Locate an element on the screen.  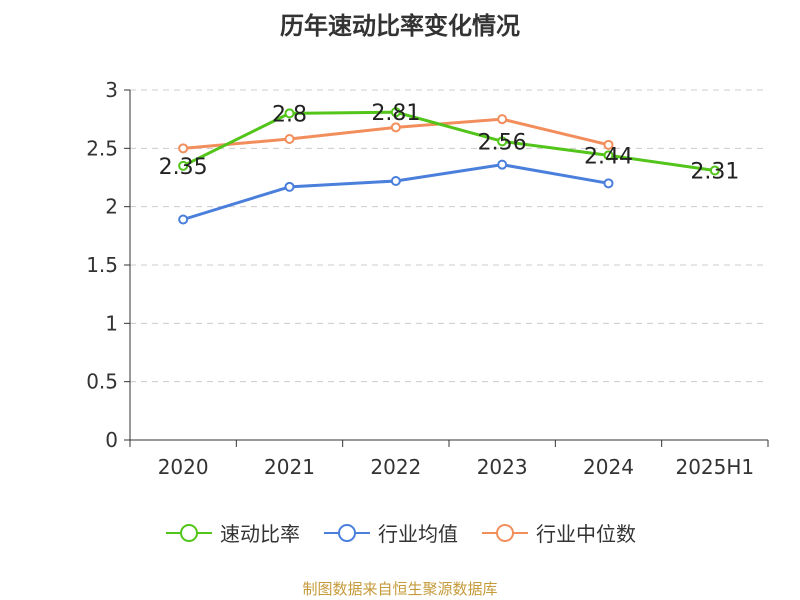
y-tick-label: 1 is located at coordinates (111, 323).